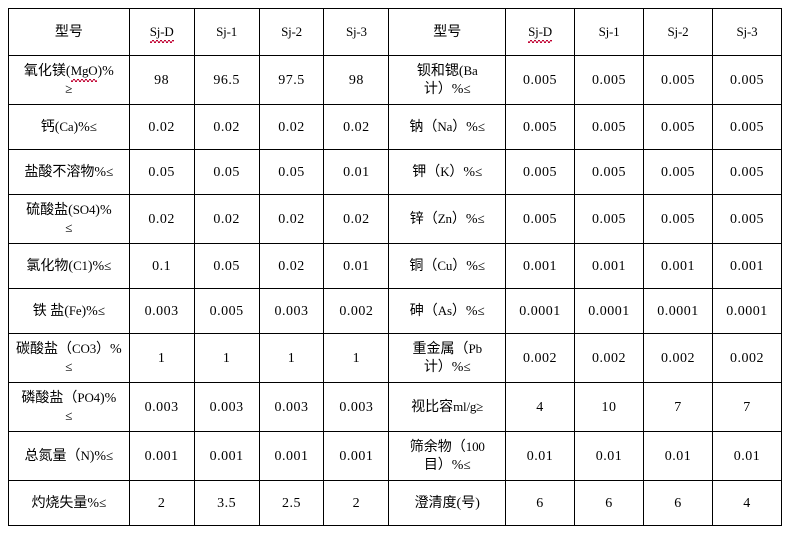  Describe the element at coordinates (609, 503) in the screenshot. I see `value-cell-right-1: 6` at that location.